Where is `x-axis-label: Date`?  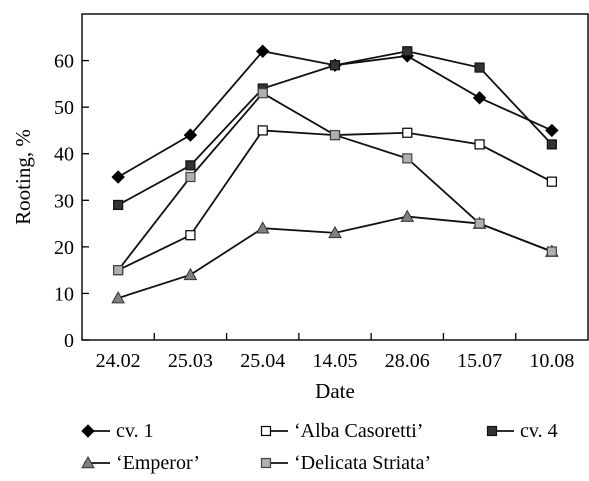
x-axis-label: Date is located at coordinates (335, 391).